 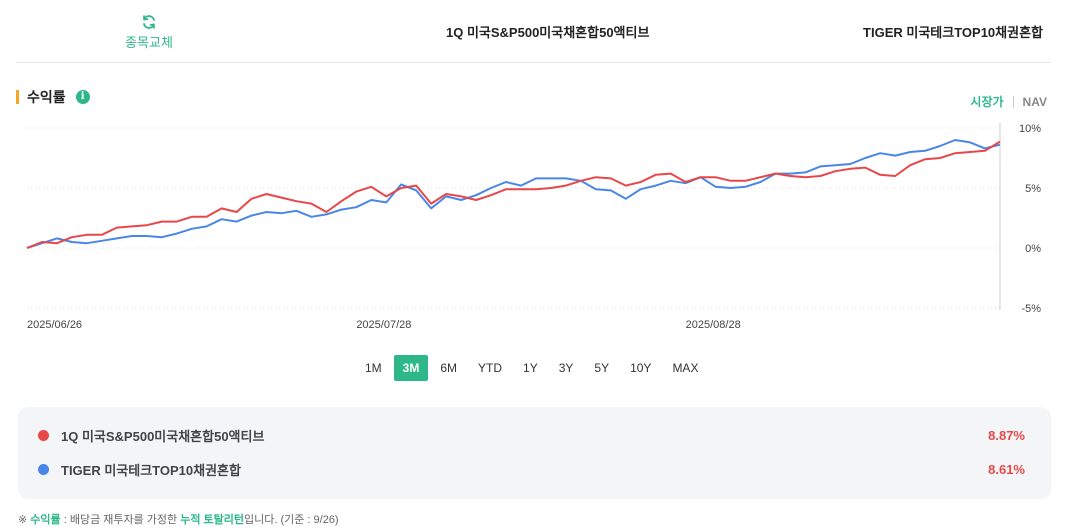 What do you see at coordinates (120, 520) in the screenshot?
I see `footnote-text: : 배당금 재투자를 가정한` at bounding box center [120, 520].